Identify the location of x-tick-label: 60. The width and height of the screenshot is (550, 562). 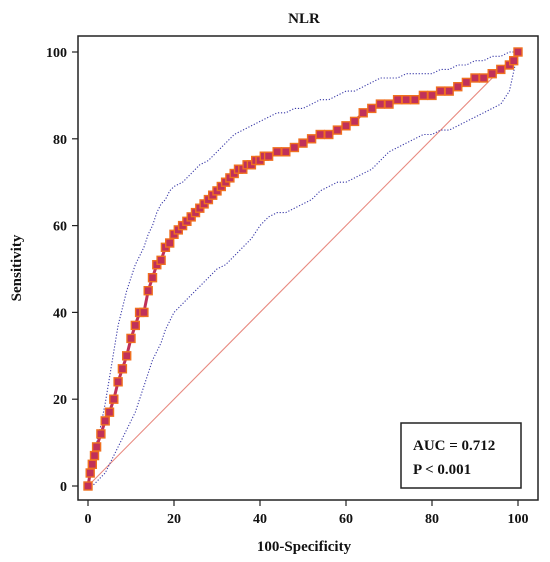
(346, 519).